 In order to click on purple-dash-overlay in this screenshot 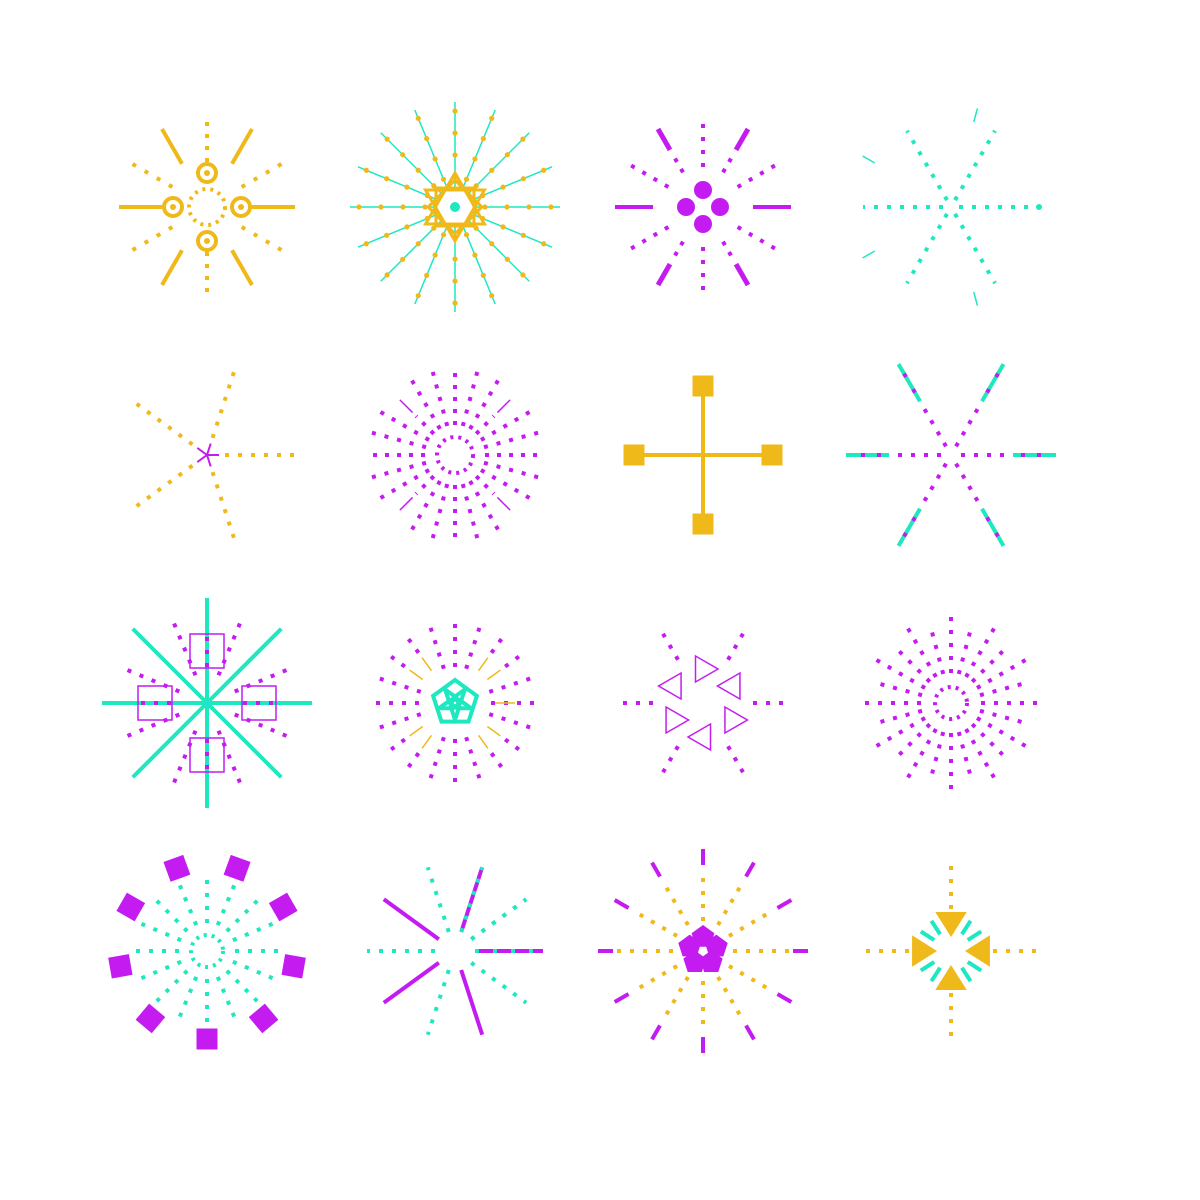, I will do `click(993, 528)`.